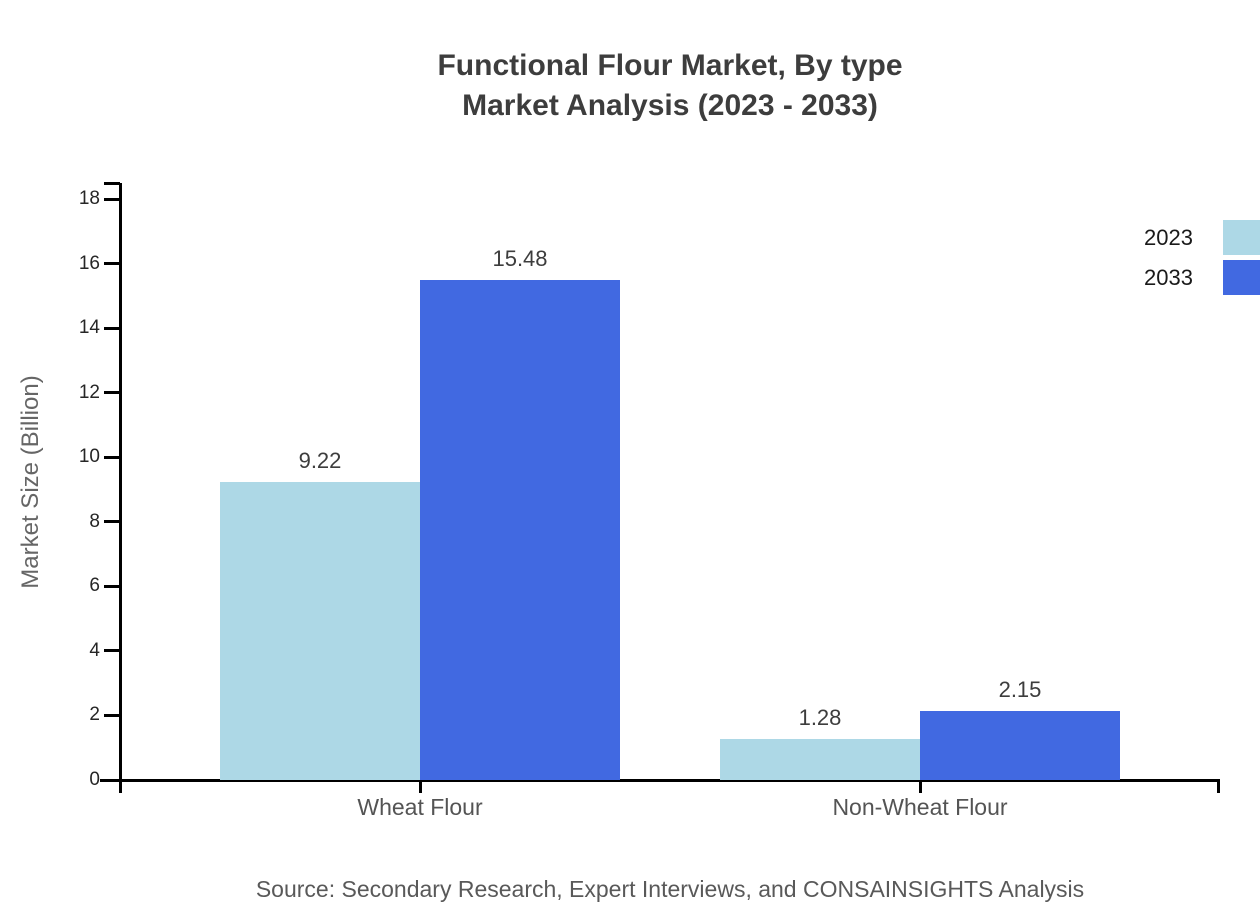 The height and width of the screenshot is (920, 1260). Describe the element at coordinates (1202, 237) in the screenshot. I see `legend-row: 2023` at that location.